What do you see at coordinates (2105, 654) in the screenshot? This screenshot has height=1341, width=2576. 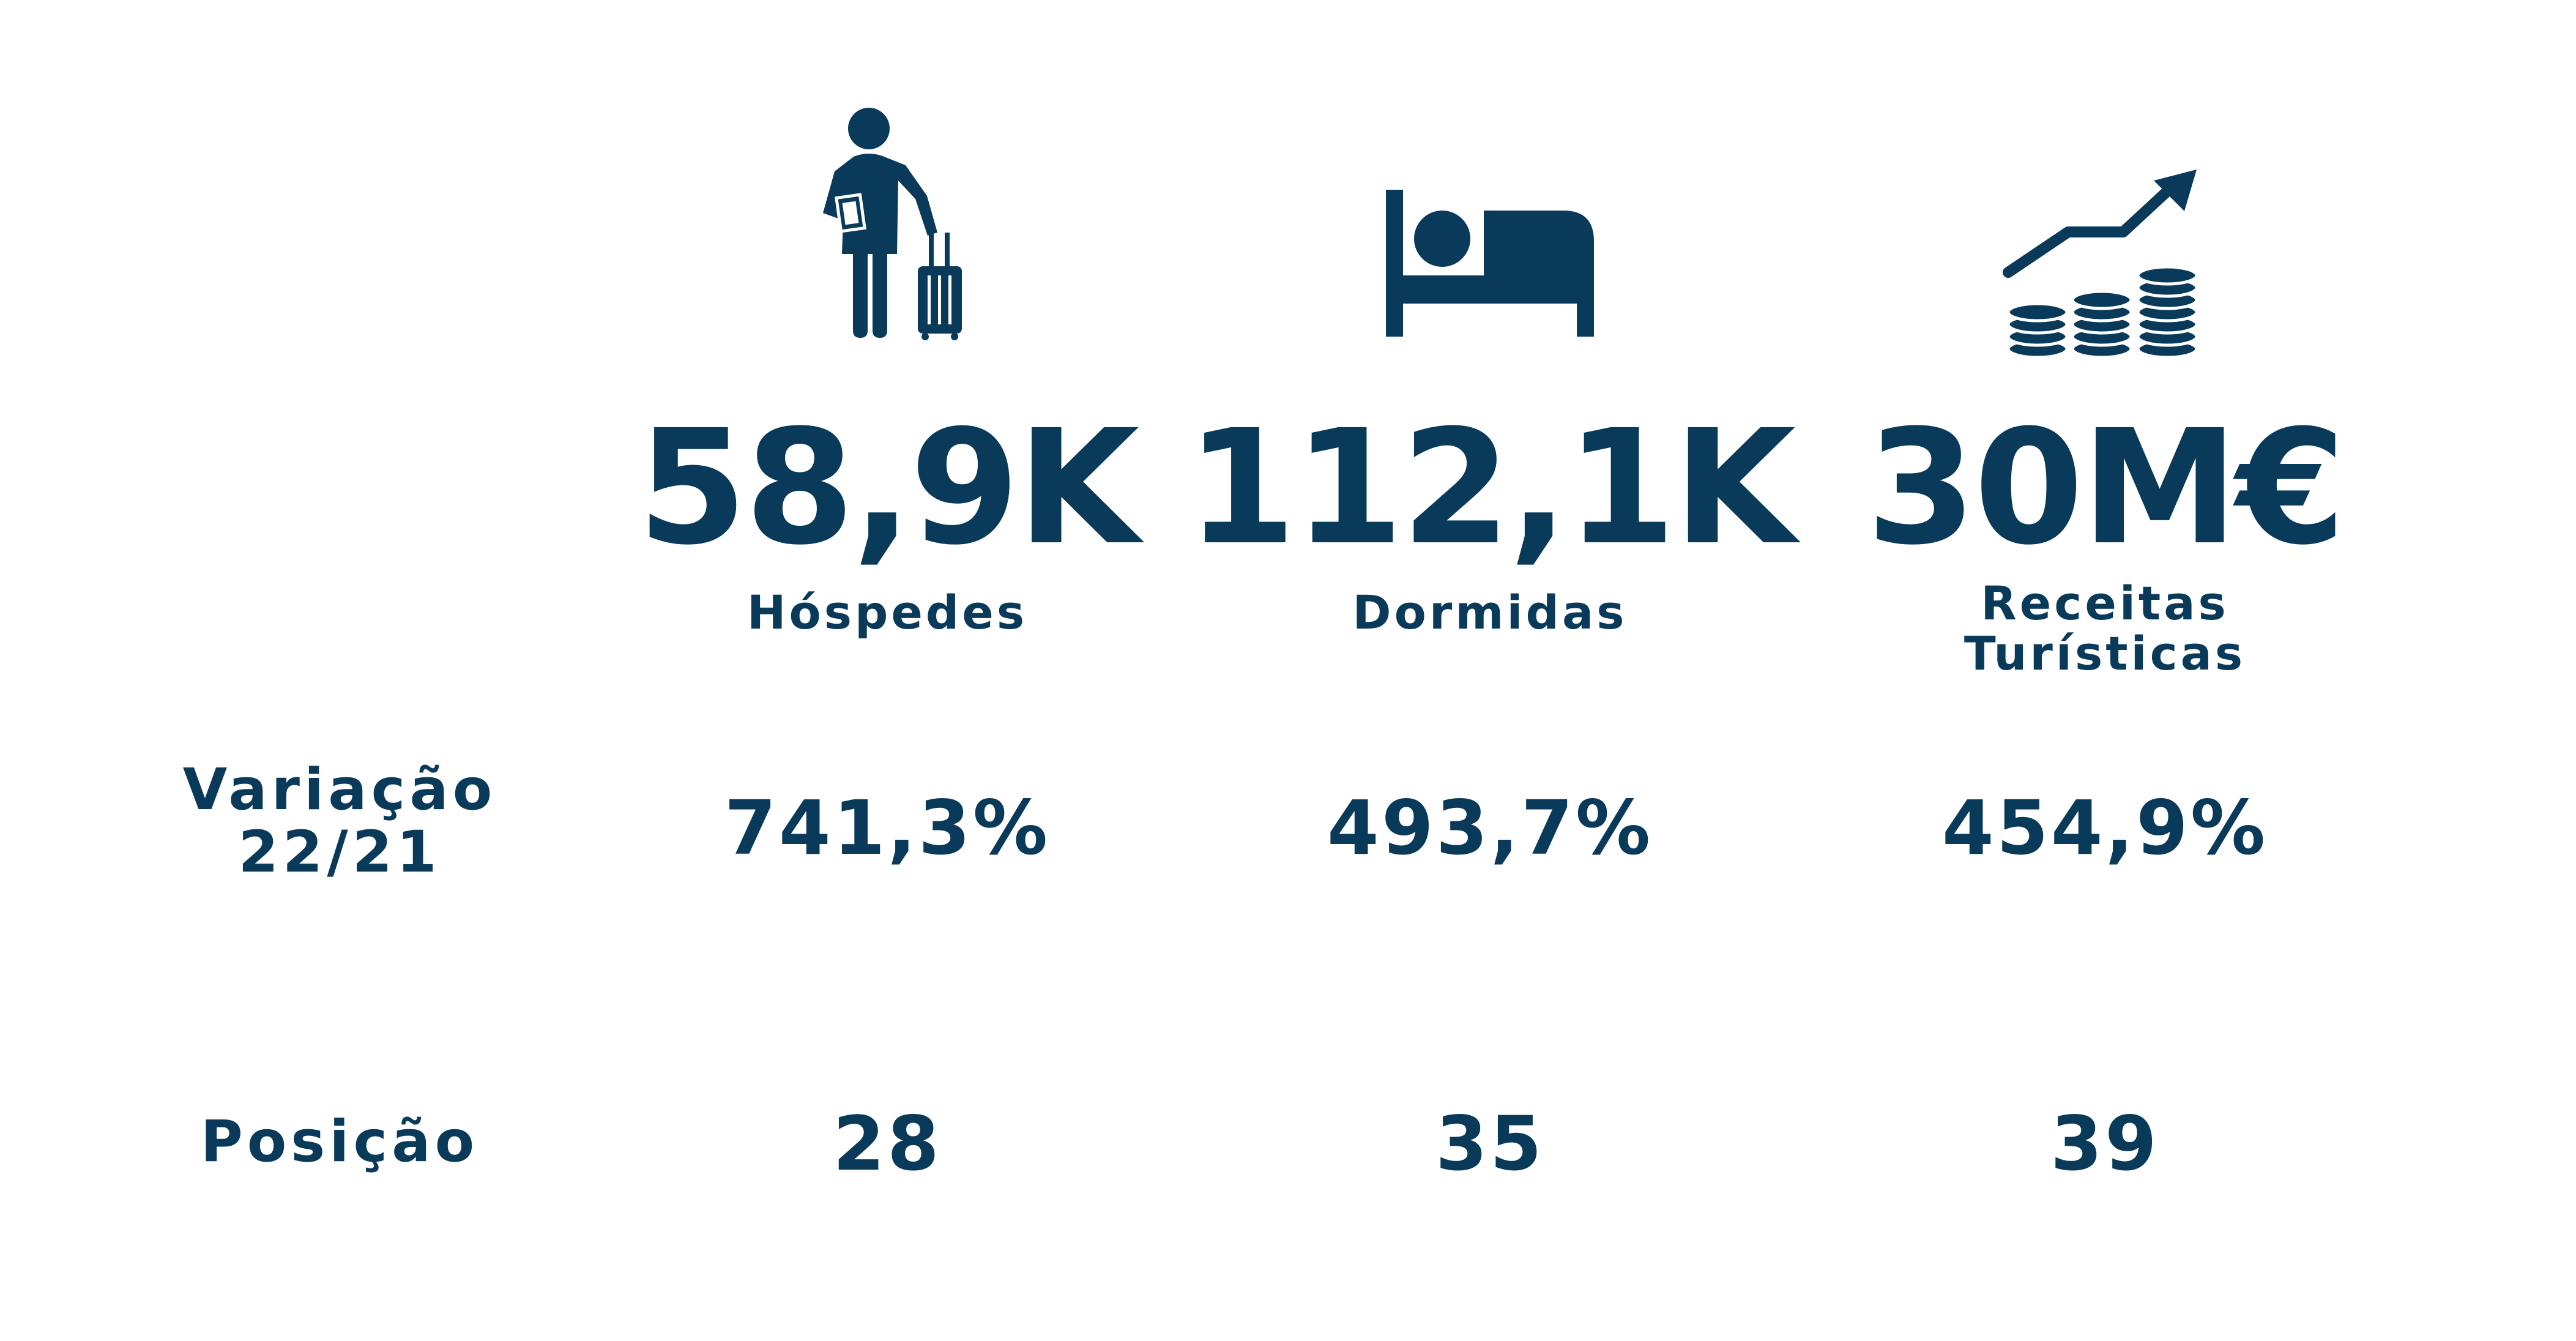 I see `label-receitas-line2: Turísticas` at bounding box center [2105, 654].